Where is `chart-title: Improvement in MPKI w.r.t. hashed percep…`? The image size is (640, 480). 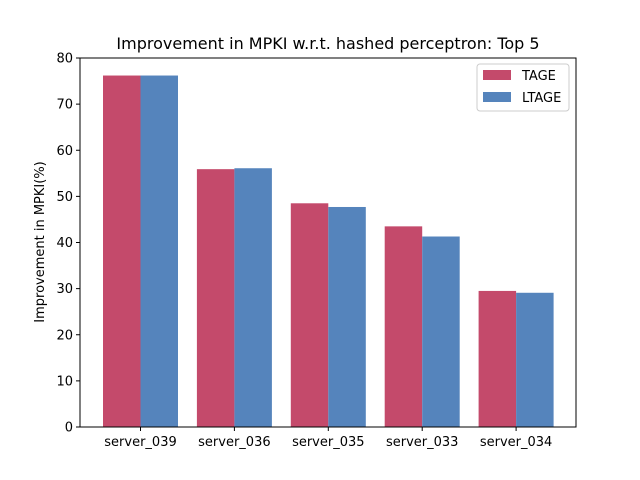 chart-title: Improvement in MPKI w.r.t. hashed percep… is located at coordinates (327, 43).